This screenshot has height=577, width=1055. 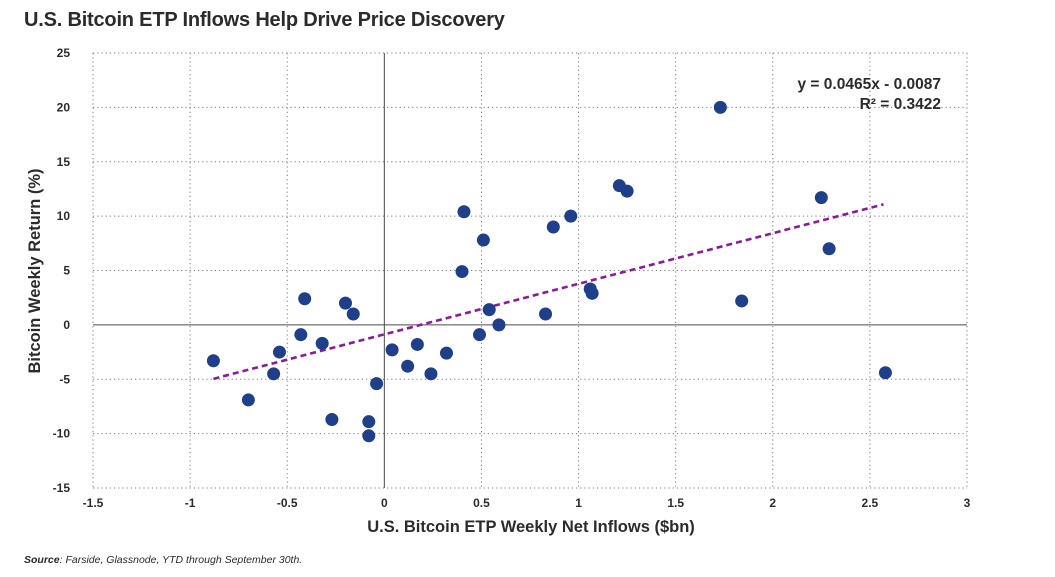 I want to click on x-tick-label: 3, so click(x=967, y=503).